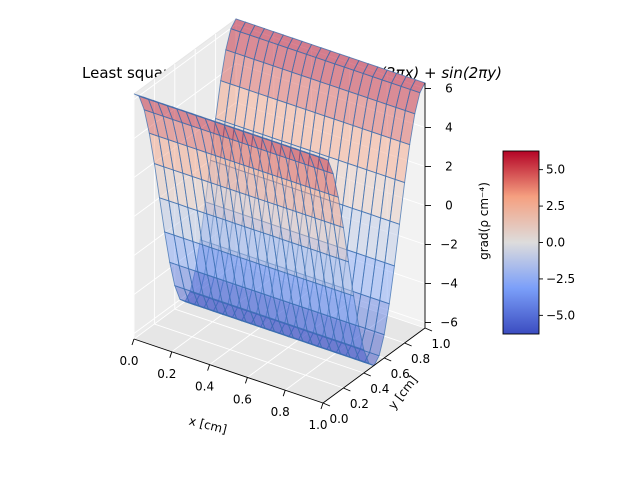 This screenshot has width=640, height=480. I want to click on colorbar-tick-label: 2.5, so click(555, 206).